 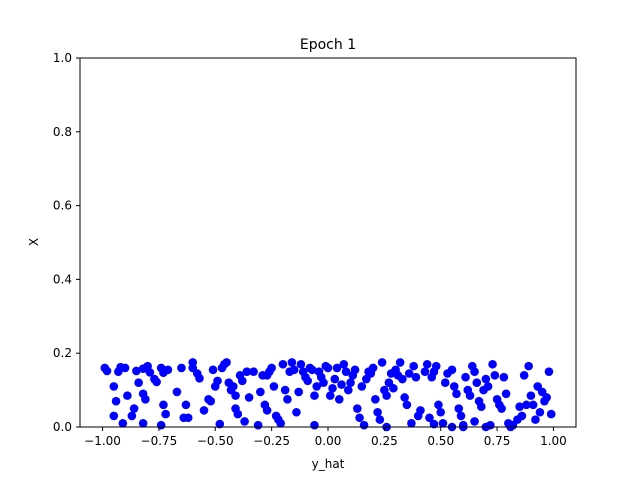 I want to click on x-tick-label: −0.25, so click(x=271, y=441).